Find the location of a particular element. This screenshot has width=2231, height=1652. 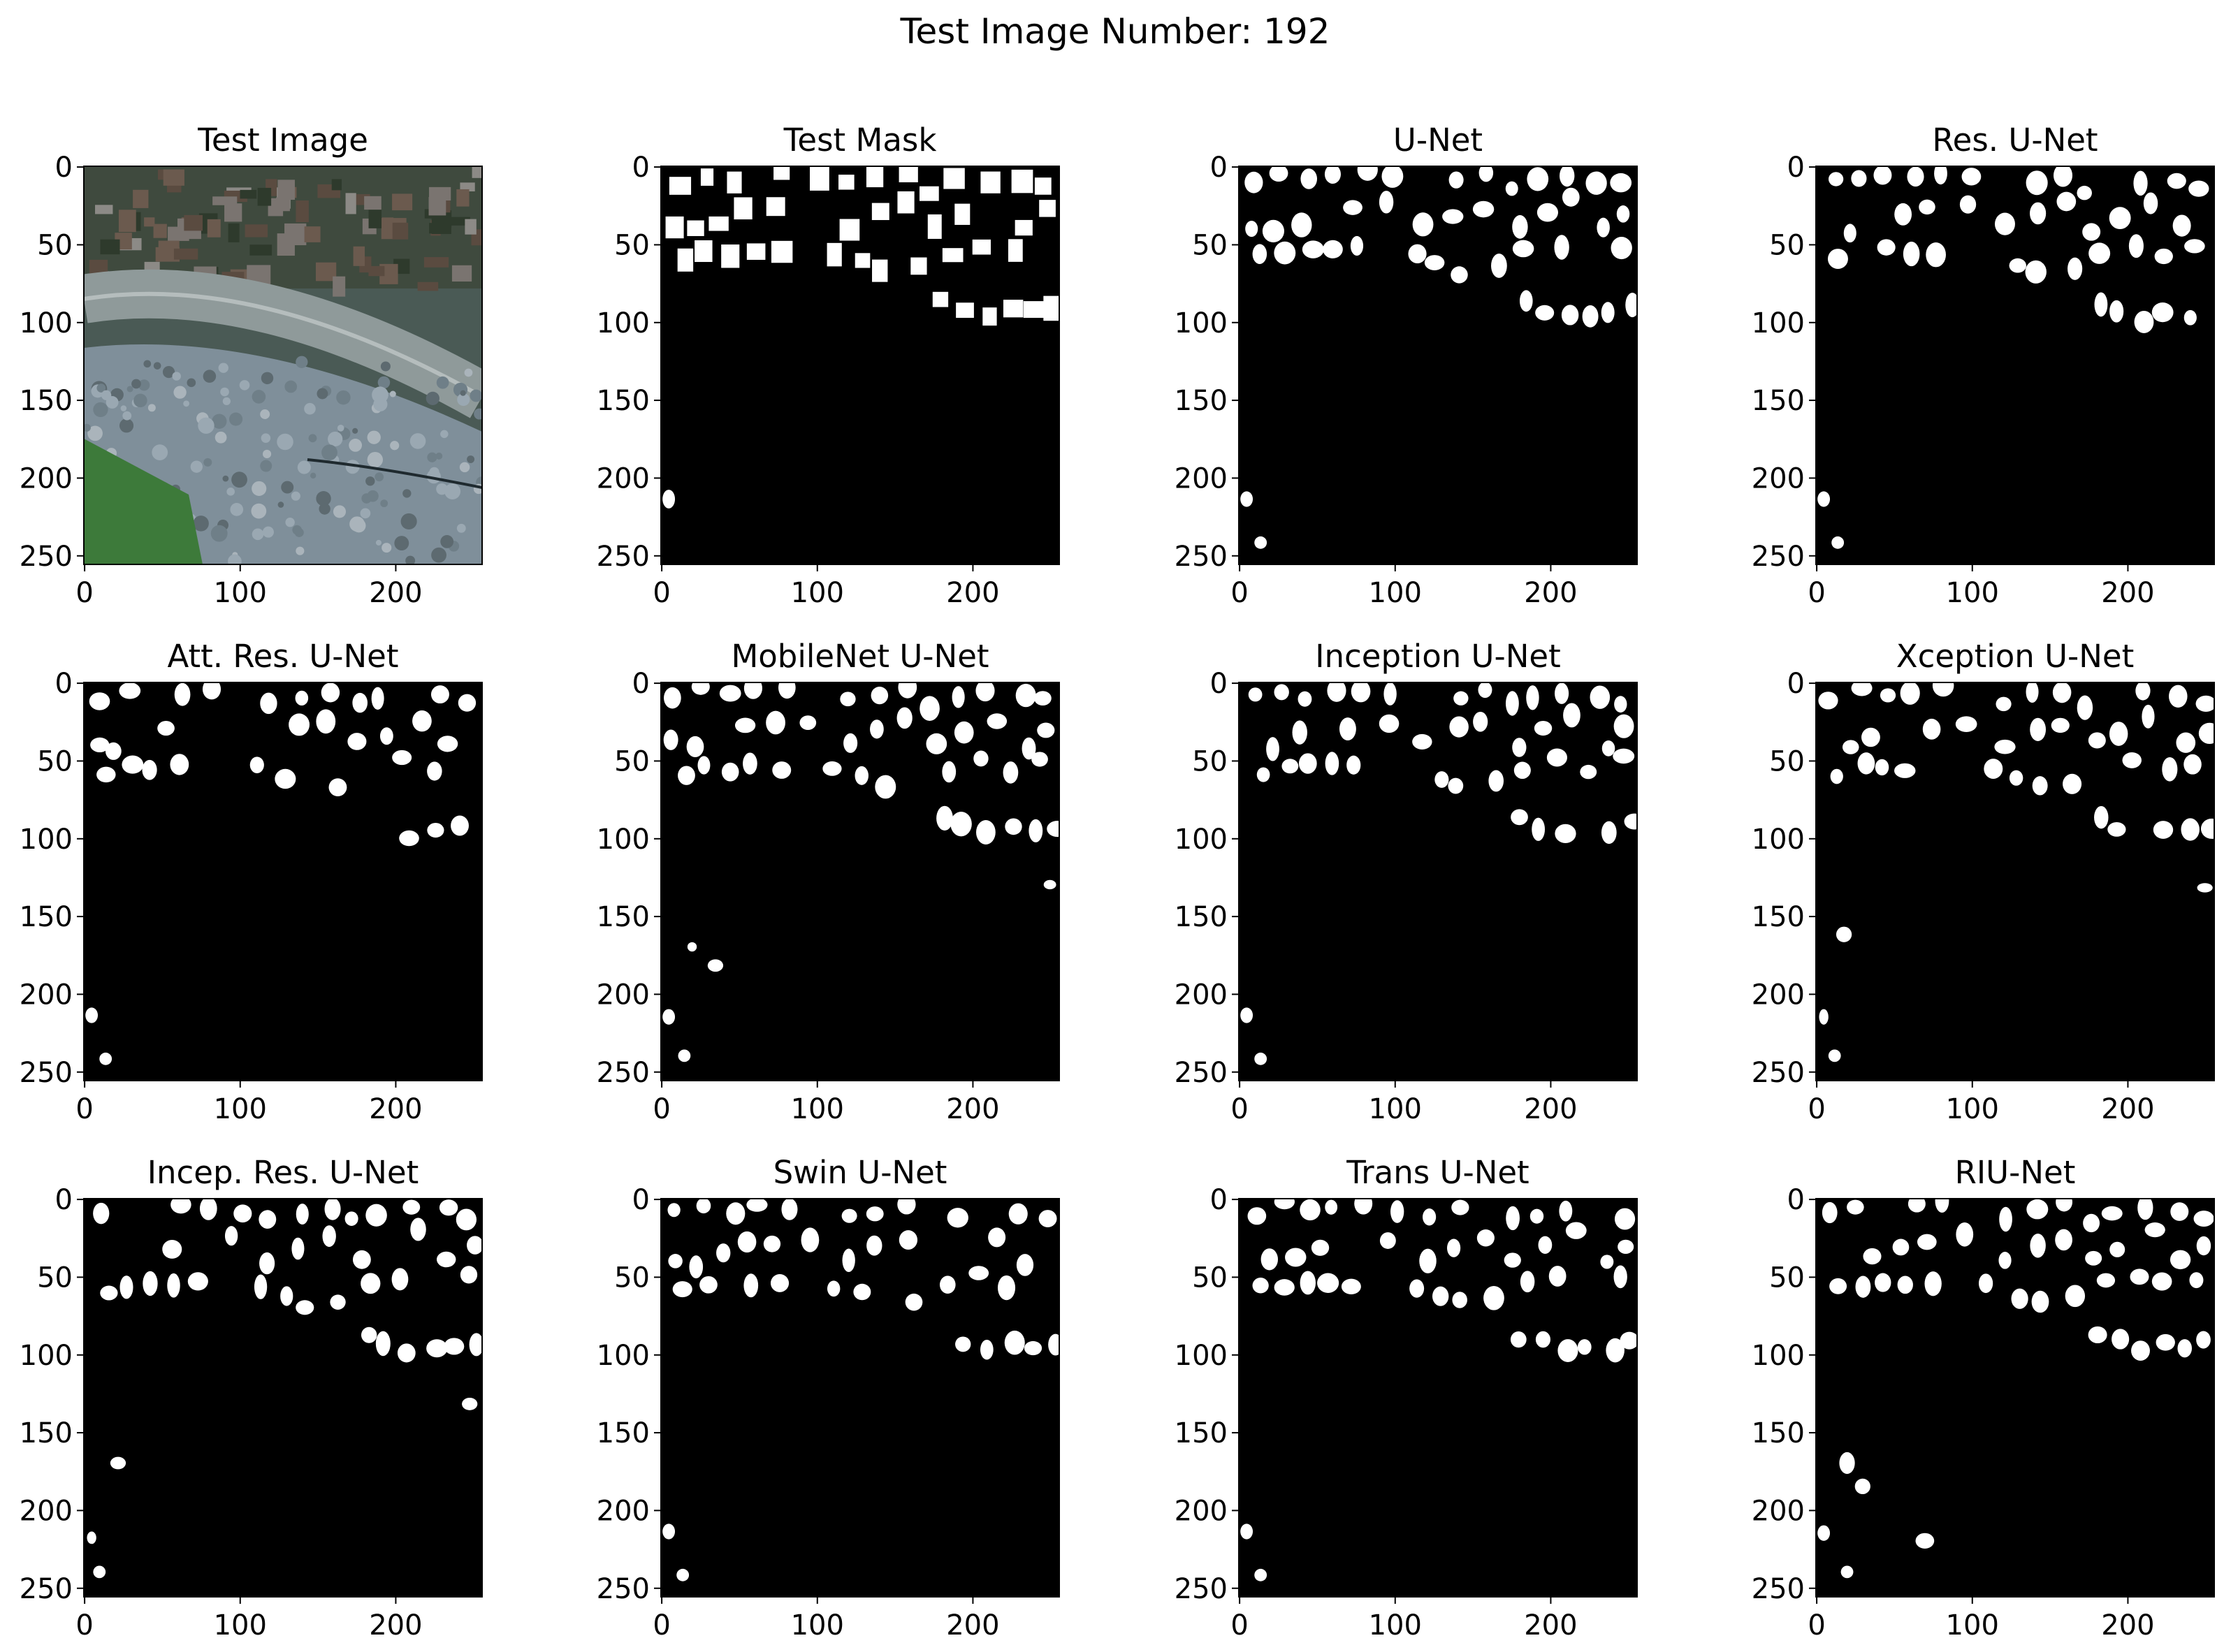

y-tick-label: 200 is located at coordinates (46, 1511).